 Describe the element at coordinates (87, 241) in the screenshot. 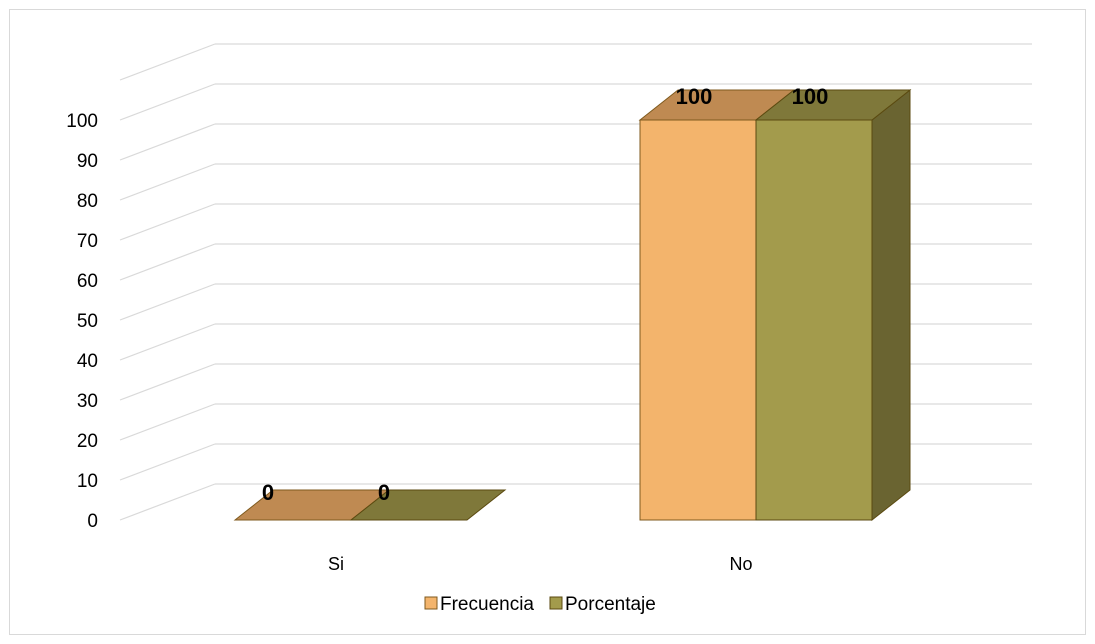

I see `y-tick-label: 70` at that location.